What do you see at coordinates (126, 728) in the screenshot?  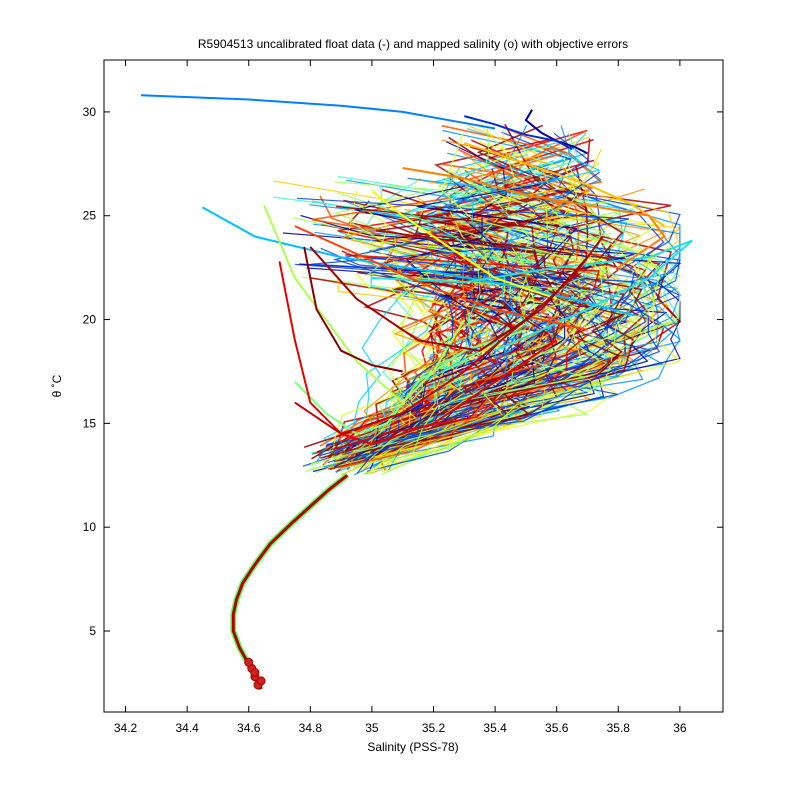 I see `x-tick-label: 34.2` at bounding box center [126, 728].